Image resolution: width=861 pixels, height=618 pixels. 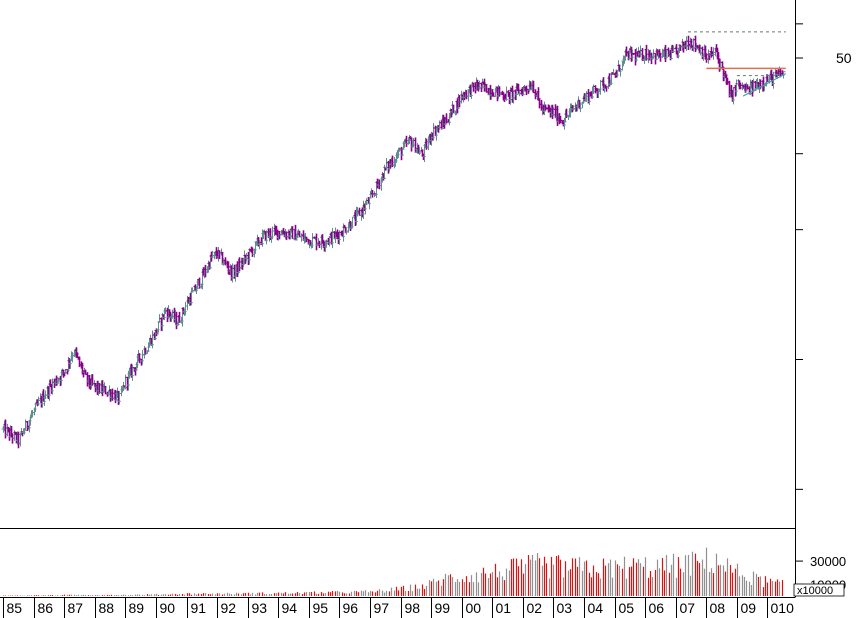 I want to click on year-label: 06, so click(x=657, y=608).